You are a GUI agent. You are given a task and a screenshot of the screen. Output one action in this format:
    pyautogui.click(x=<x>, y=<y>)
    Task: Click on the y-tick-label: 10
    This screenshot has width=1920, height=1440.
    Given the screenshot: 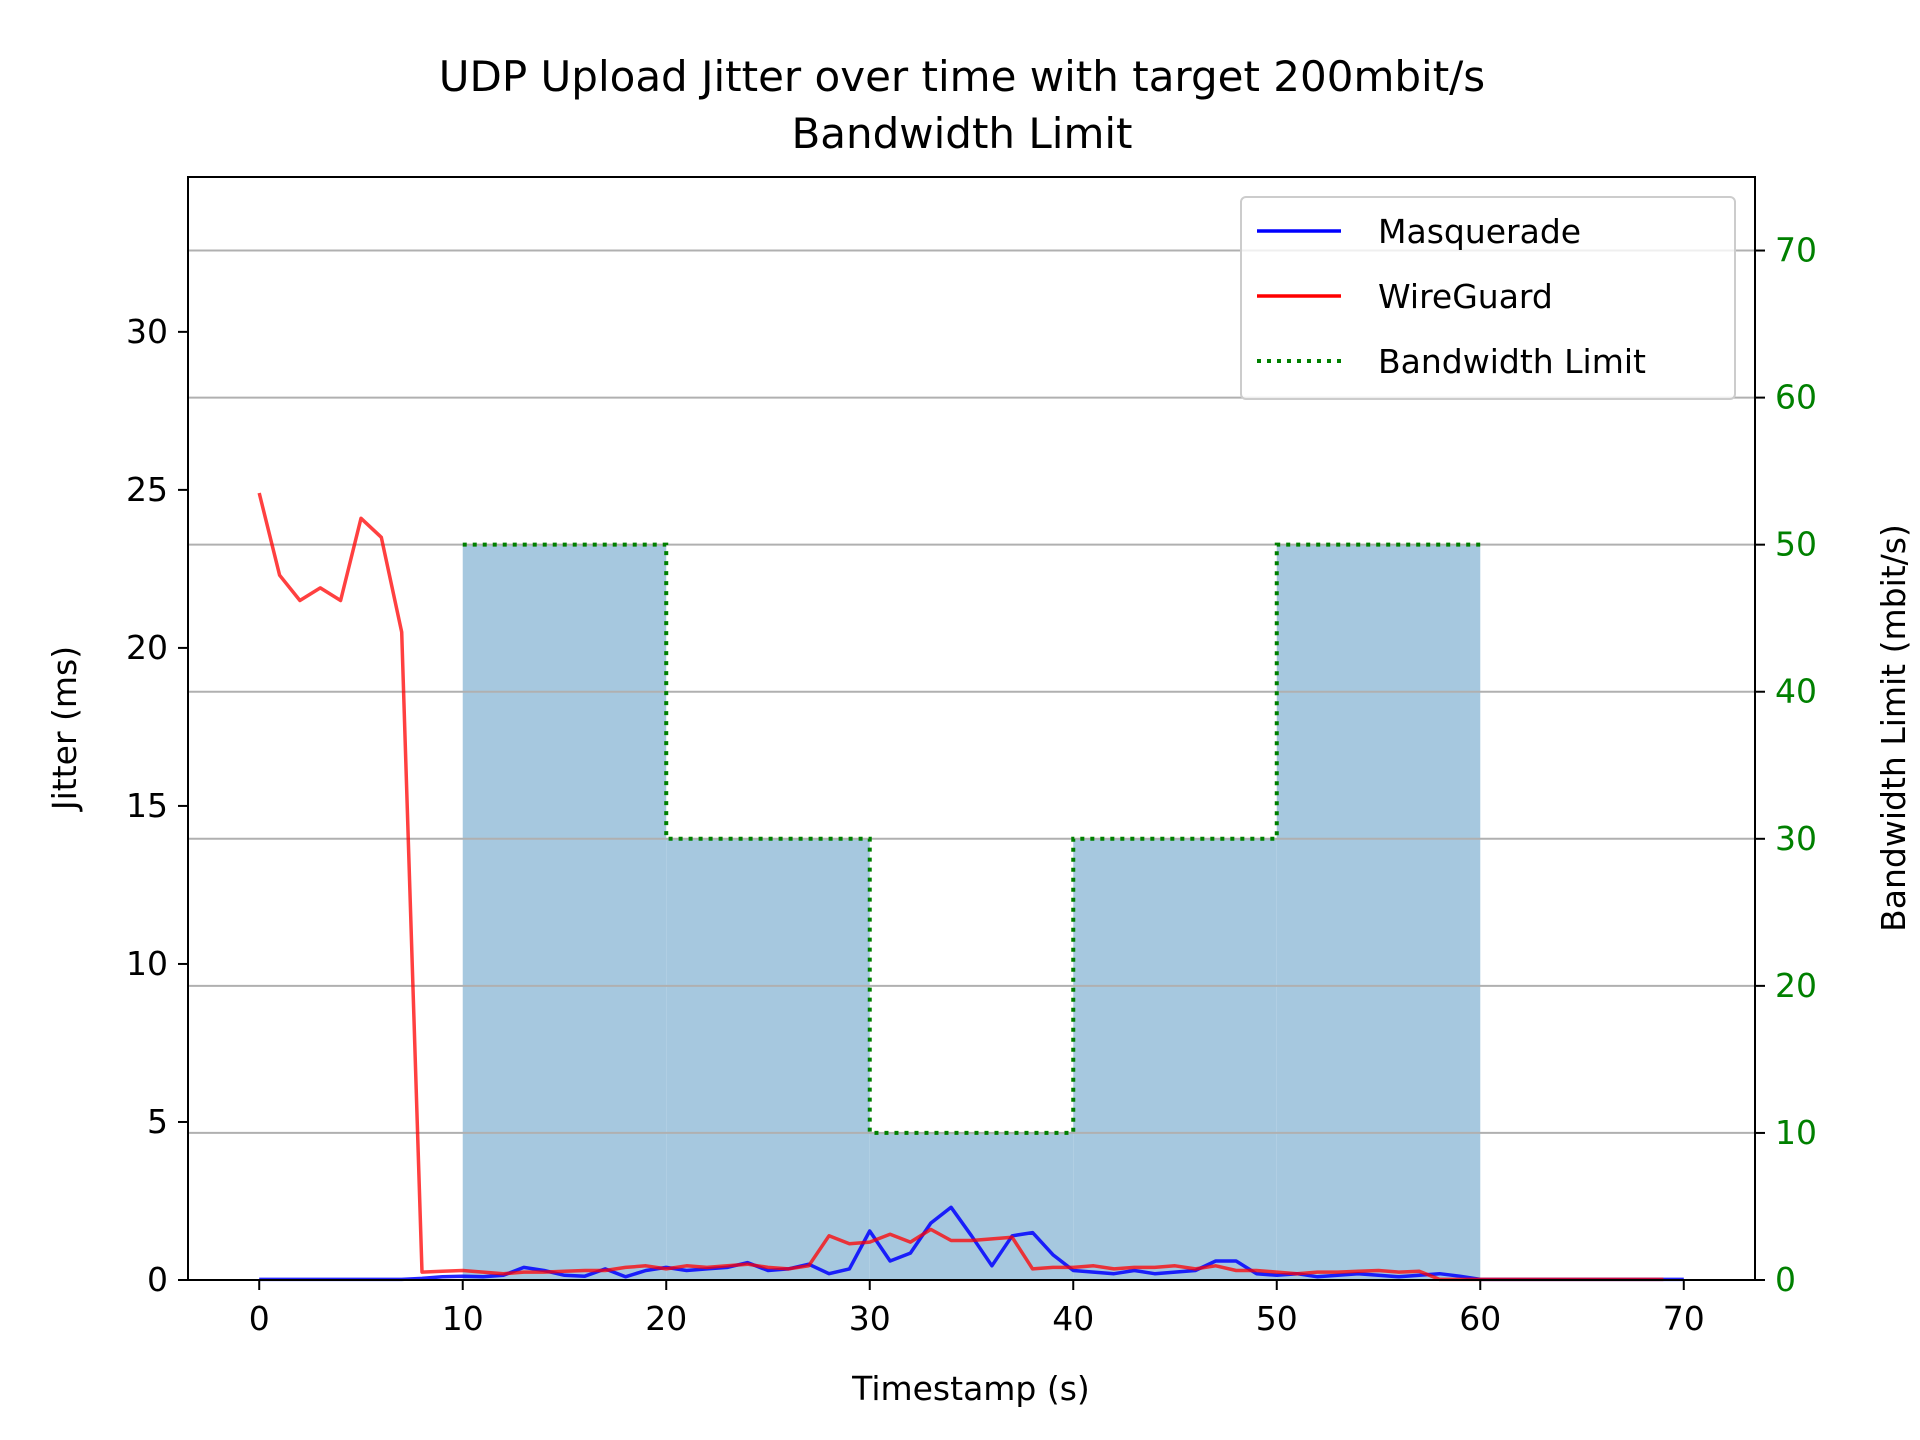 What is the action you would take?
    pyautogui.click(x=147, y=963)
    